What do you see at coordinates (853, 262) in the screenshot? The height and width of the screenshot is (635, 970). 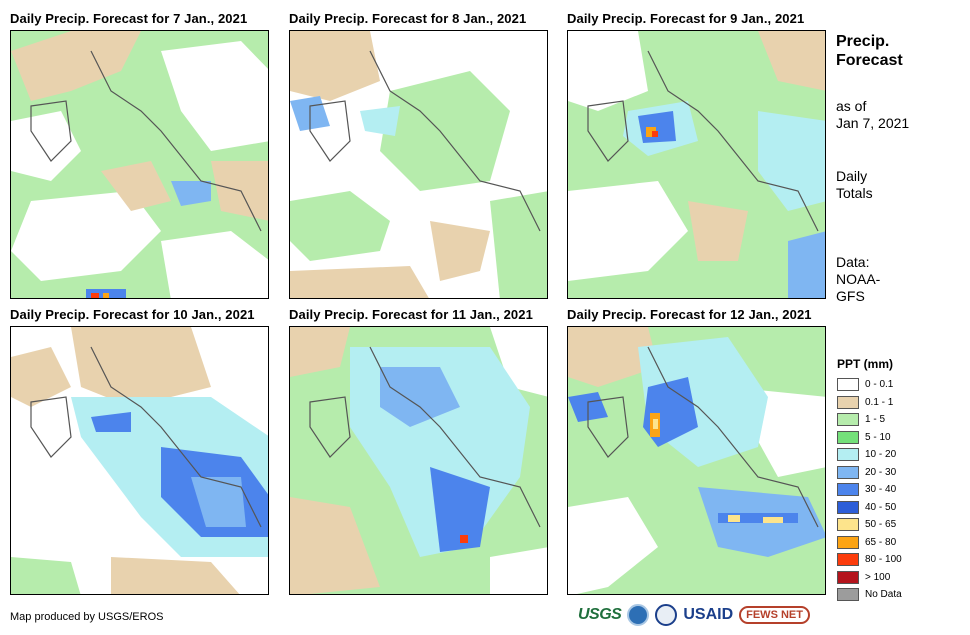 I see `data-source-line-1: Data:` at bounding box center [853, 262].